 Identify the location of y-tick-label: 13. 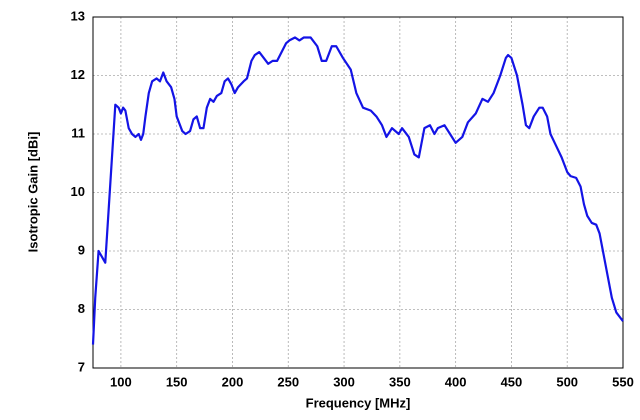
(78, 15).